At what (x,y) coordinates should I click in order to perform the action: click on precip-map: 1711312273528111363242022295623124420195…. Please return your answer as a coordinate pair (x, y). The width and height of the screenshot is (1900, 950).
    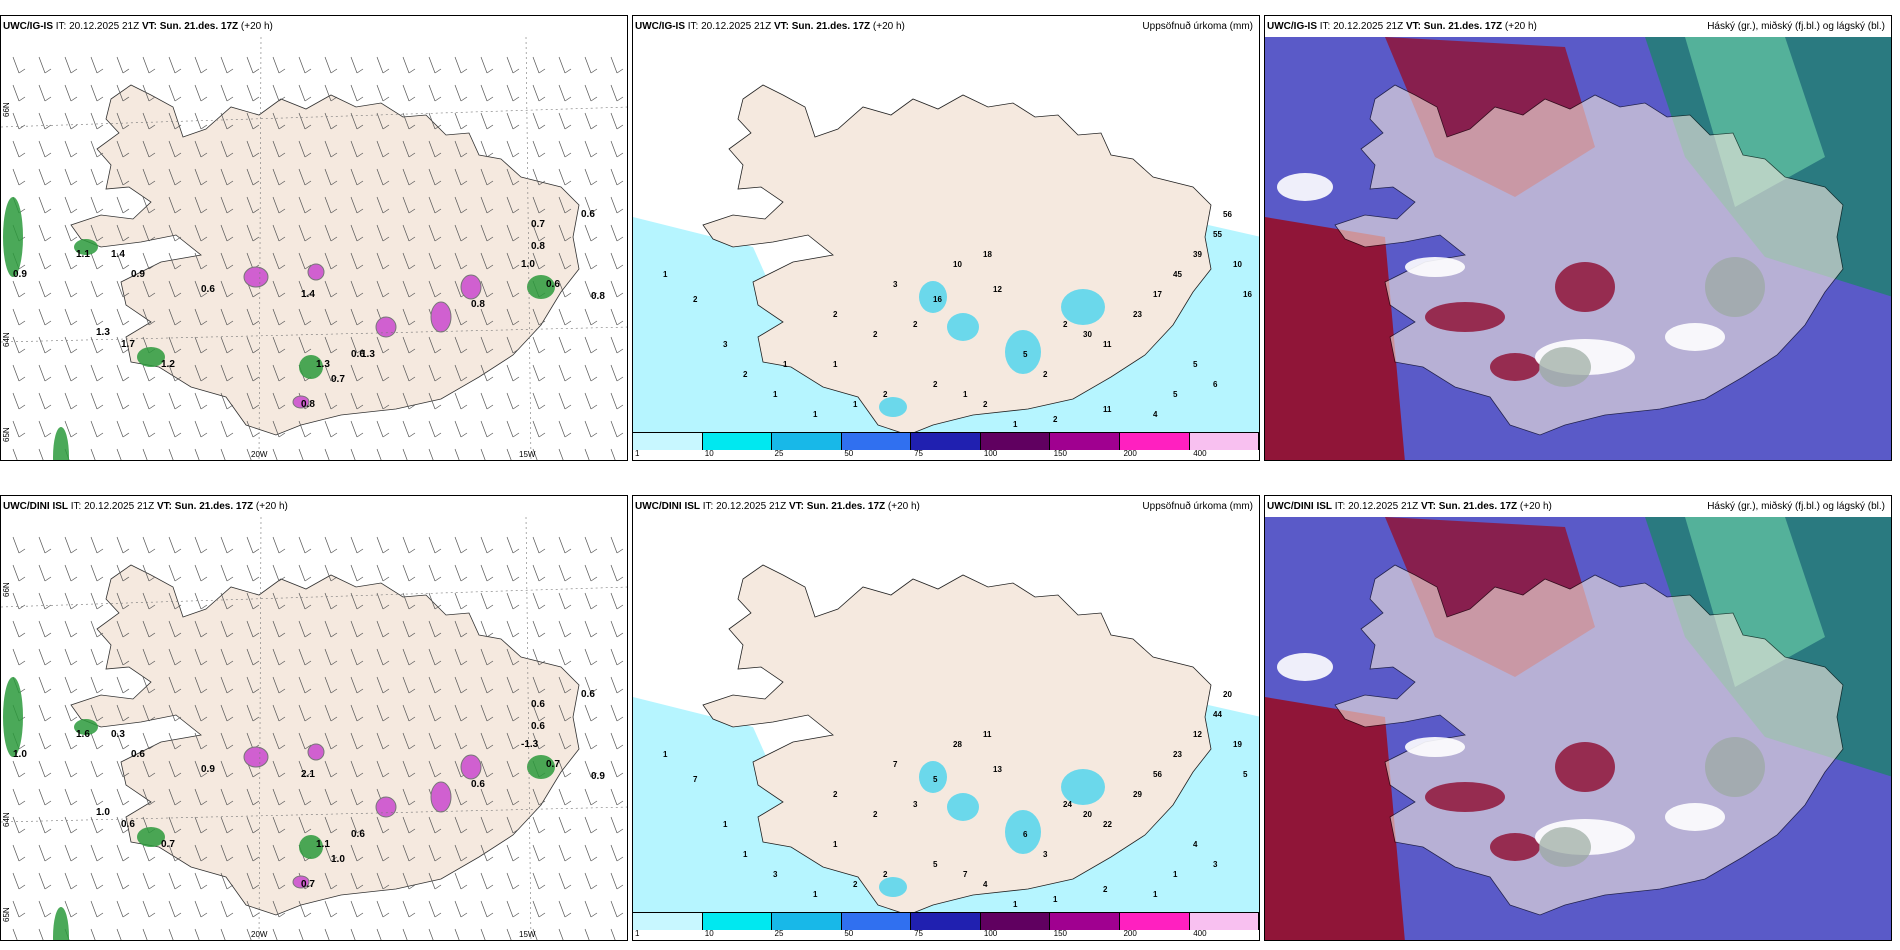
    Looking at the image, I should click on (946, 739).